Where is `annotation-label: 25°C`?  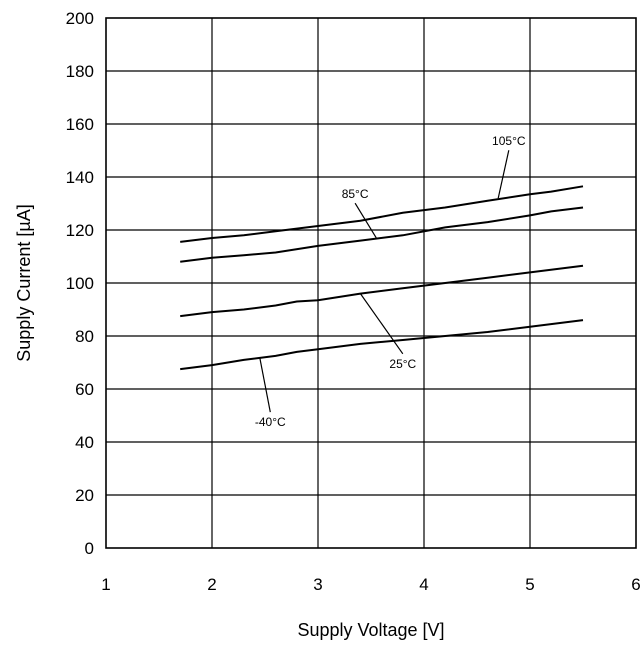 annotation-label: 25°C is located at coordinates (402, 364).